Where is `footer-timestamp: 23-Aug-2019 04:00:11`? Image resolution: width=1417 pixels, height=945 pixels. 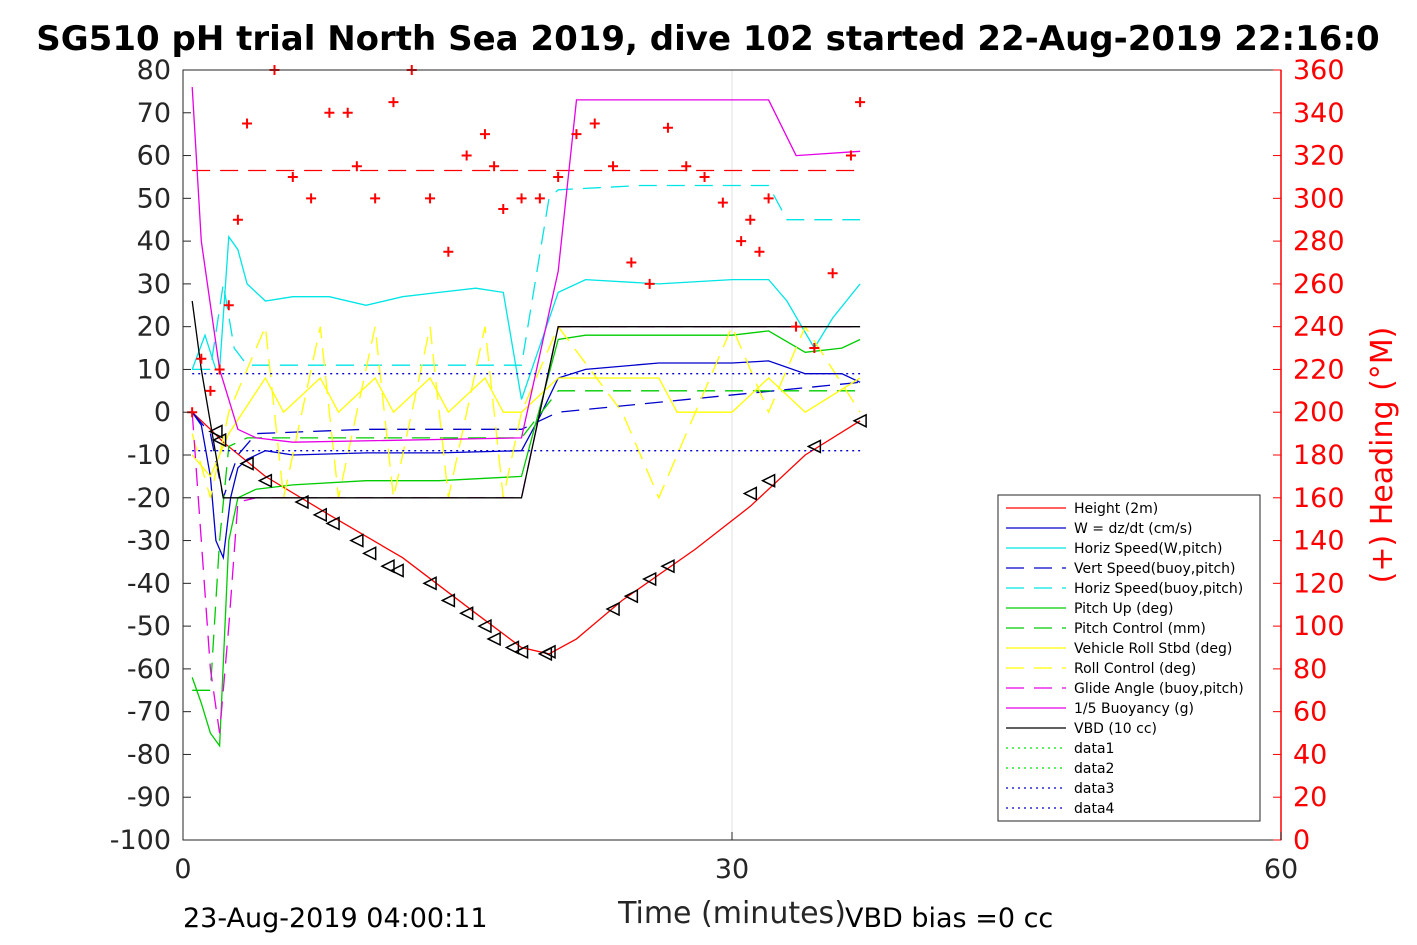
footer-timestamp: 23-Aug-2019 04:00:11 is located at coordinates (335, 918).